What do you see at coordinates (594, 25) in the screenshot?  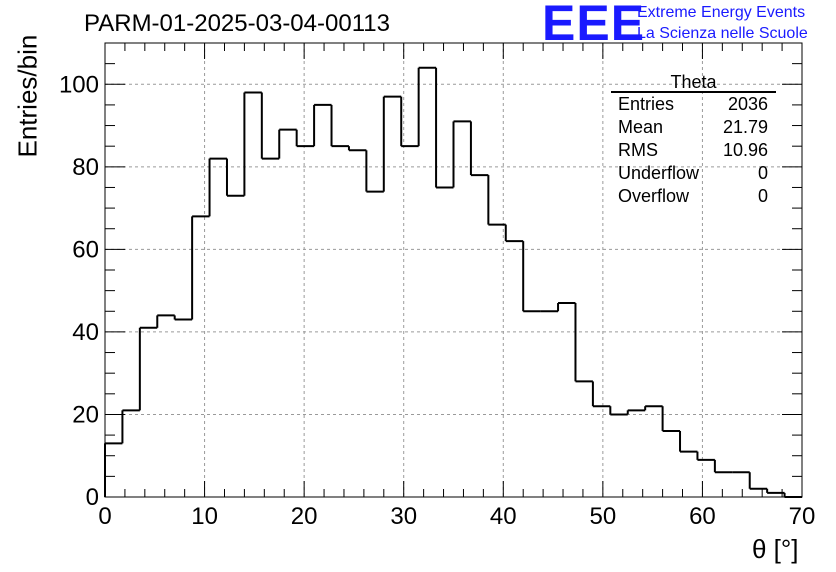 I see `eee-logo: EEE` at bounding box center [594, 25].